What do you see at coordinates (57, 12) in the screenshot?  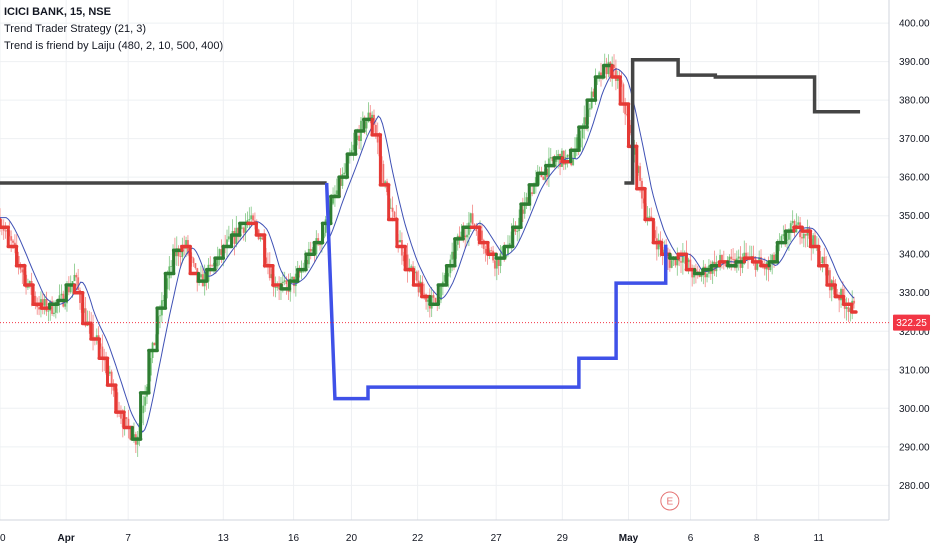 I see `legend-symbol: ICICI BANK, 15, NSE` at bounding box center [57, 12].